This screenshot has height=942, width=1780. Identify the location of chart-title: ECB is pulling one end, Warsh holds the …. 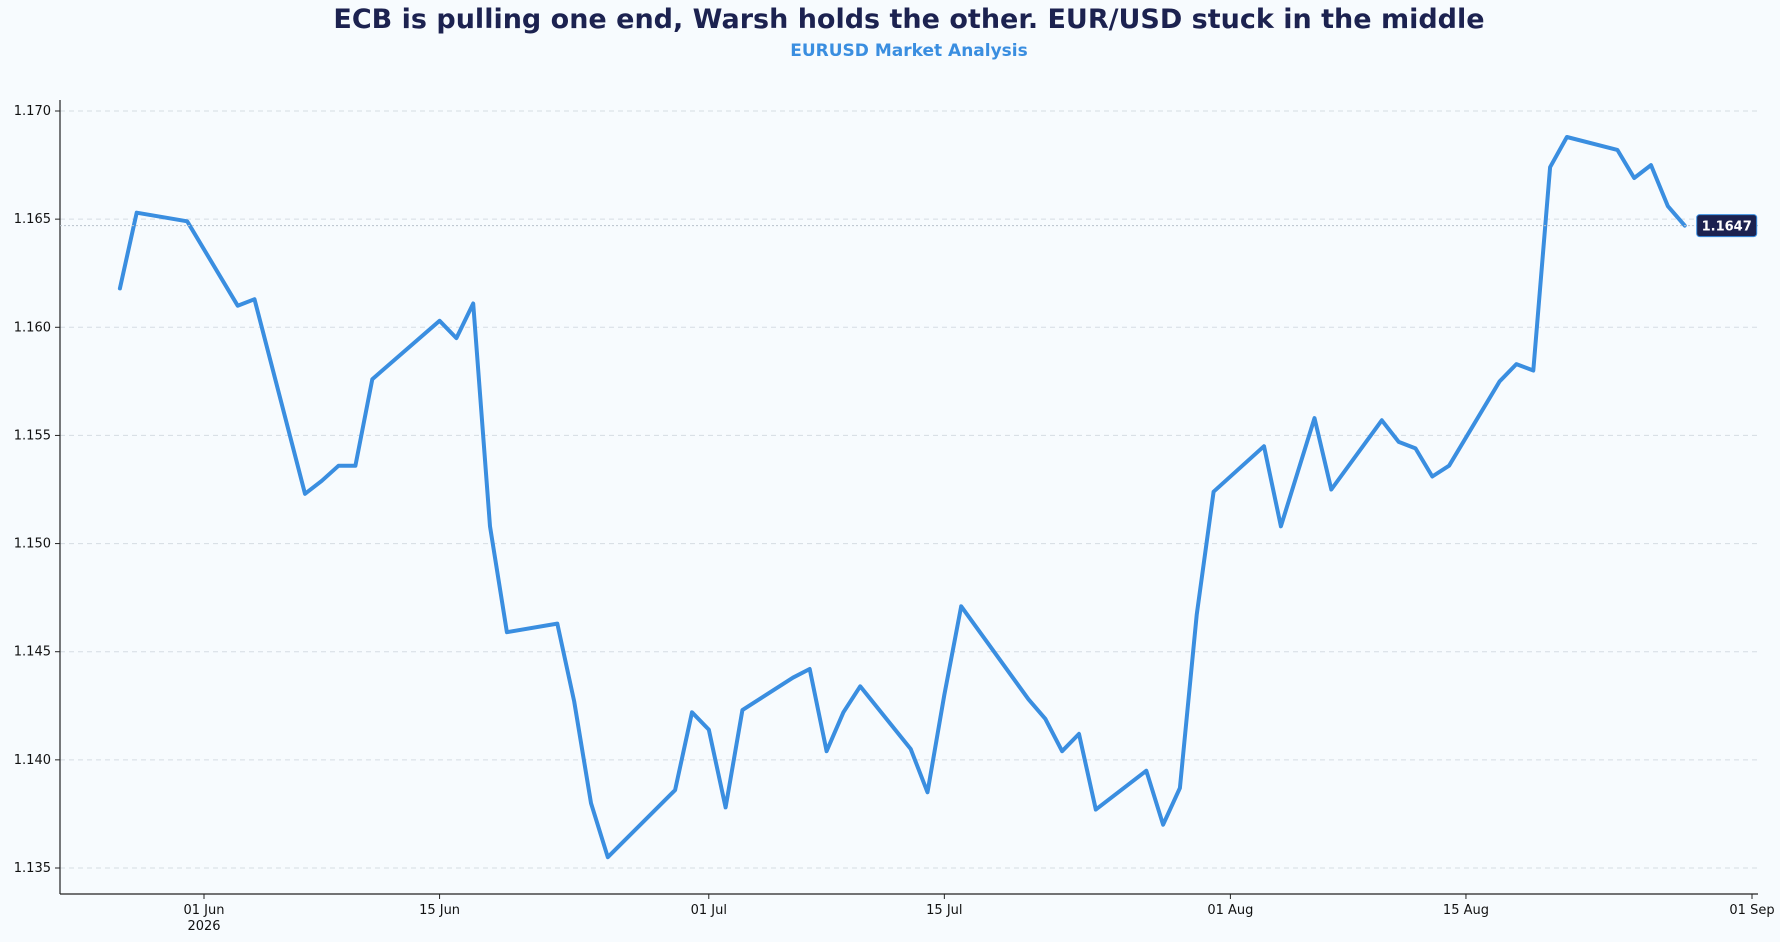
(909, 19).